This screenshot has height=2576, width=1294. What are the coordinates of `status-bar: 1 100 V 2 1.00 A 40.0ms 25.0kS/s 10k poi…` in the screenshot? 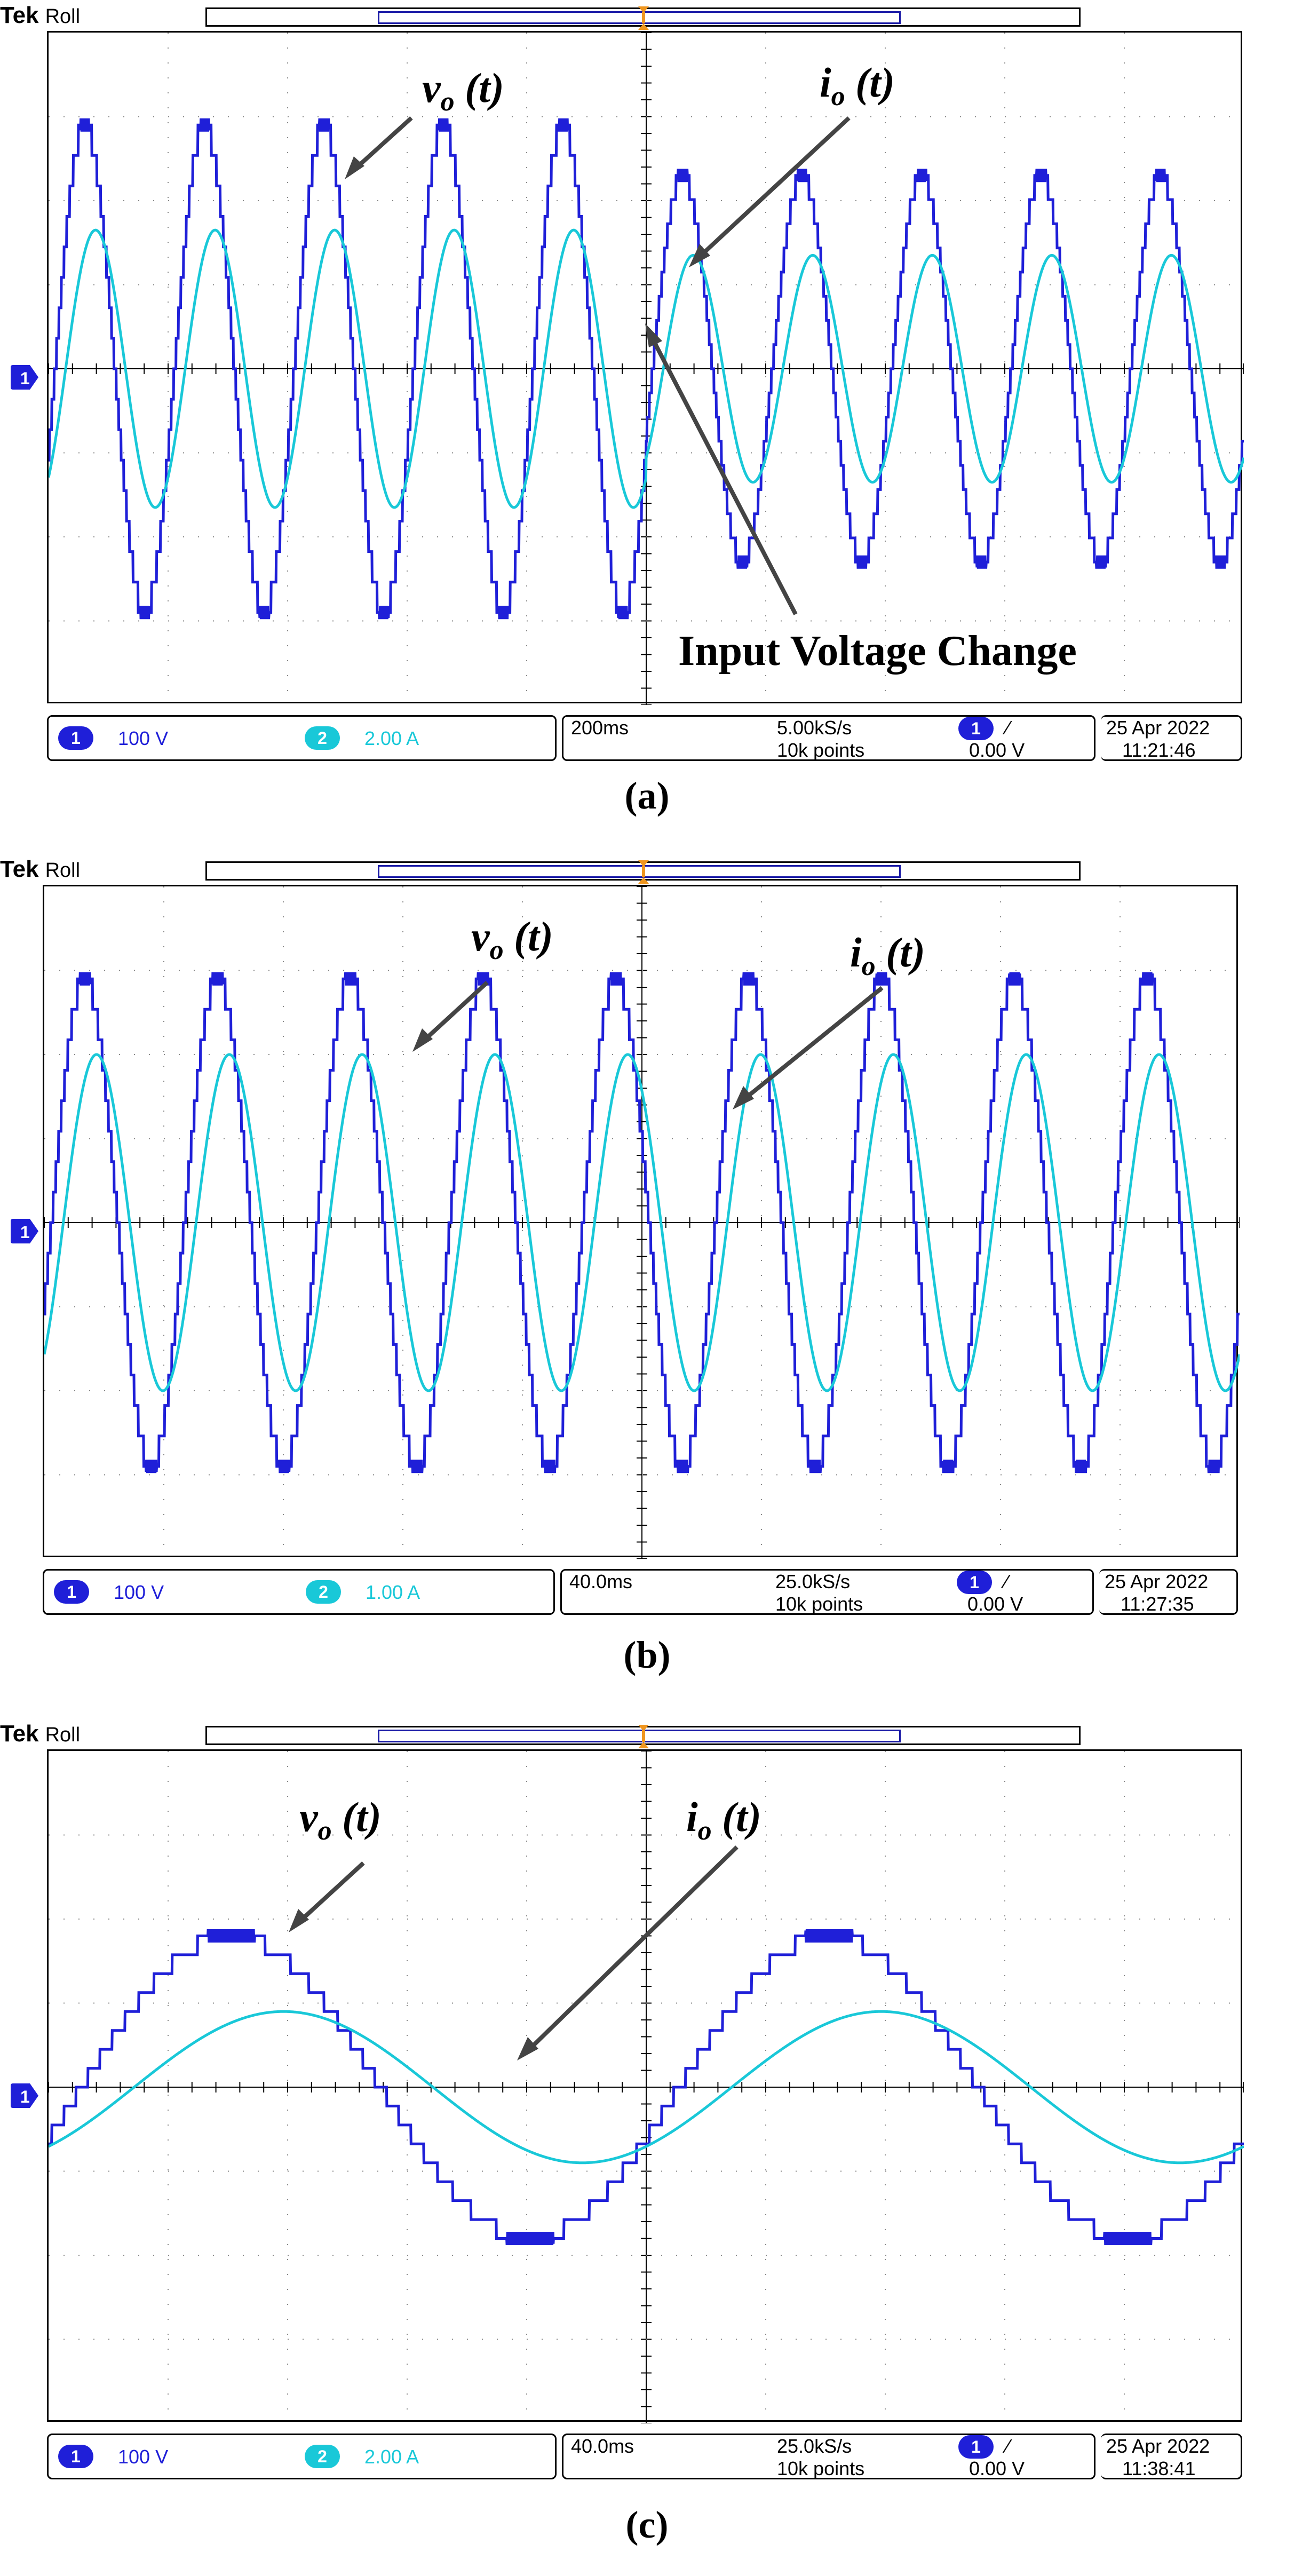 It's located at (641, 1592).